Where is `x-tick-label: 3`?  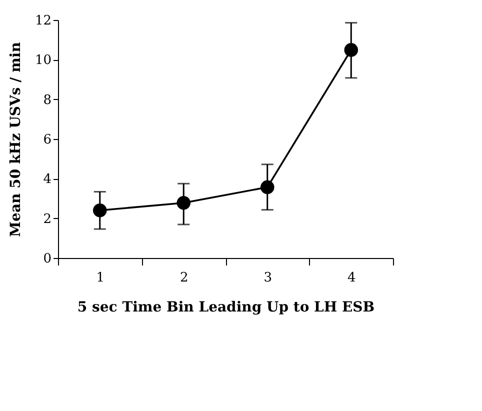
x-tick-label: 3 is located at coordinates (268, 278).